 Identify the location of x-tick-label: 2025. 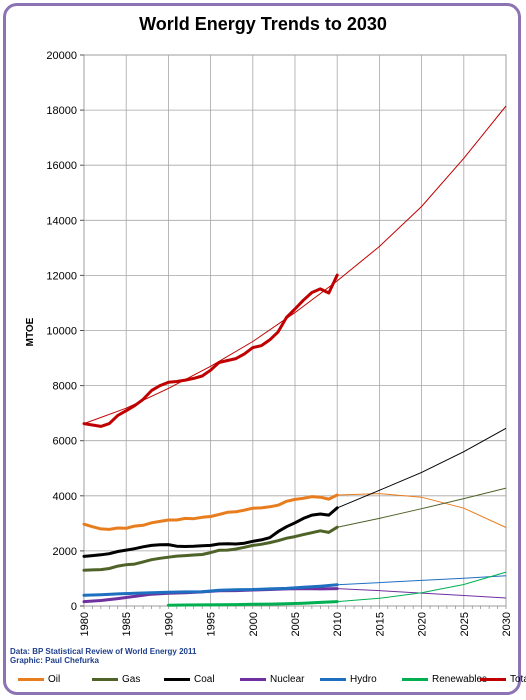
(465, 624).